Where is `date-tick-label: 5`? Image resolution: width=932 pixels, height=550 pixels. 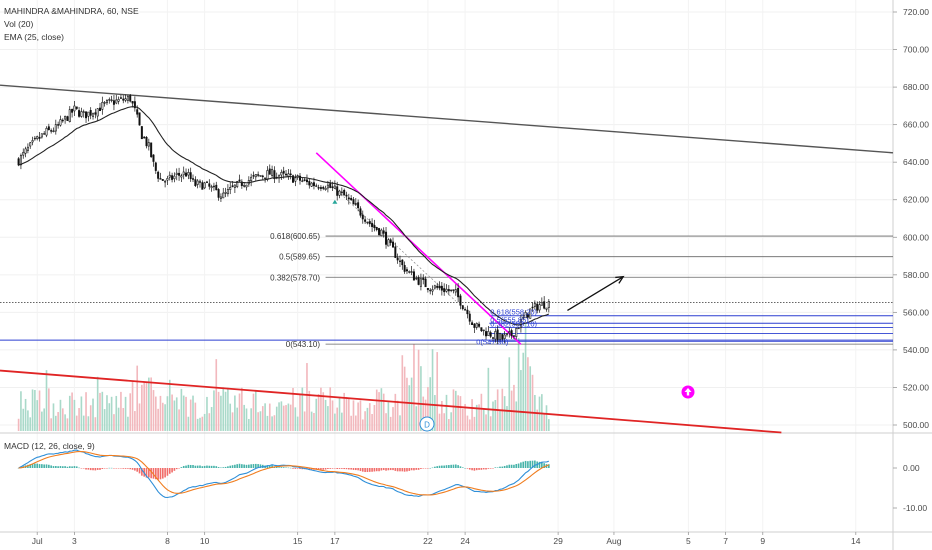 date-tick-label: 5 is located at coordinates (688, 541).